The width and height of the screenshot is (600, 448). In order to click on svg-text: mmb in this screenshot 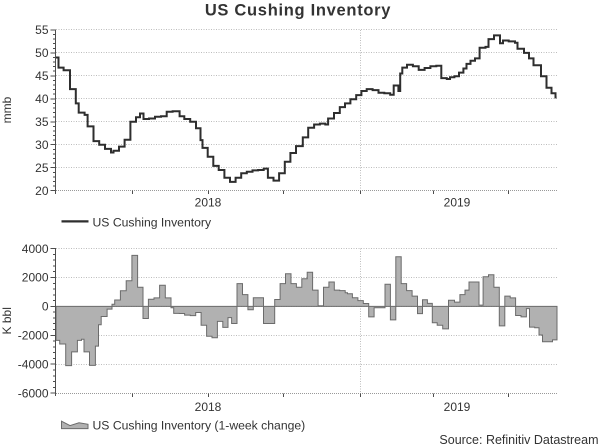, I will do `click(7, 109)`.